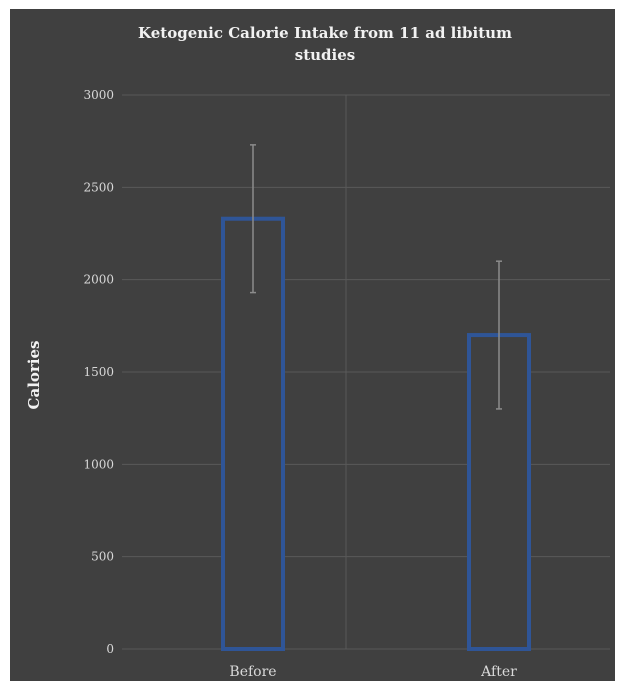 The image size is (626, 681). I want to click on y-tick-label: 3000, so click(98, 95).